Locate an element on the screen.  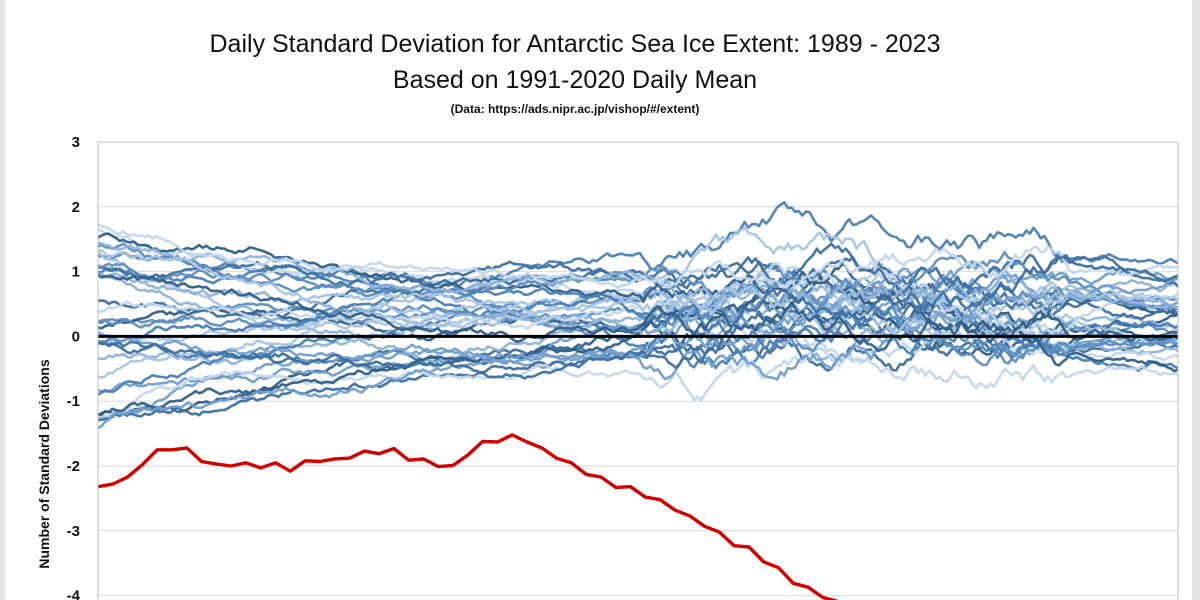
y-tick-label: -2 is located at coordinates (73, 466).